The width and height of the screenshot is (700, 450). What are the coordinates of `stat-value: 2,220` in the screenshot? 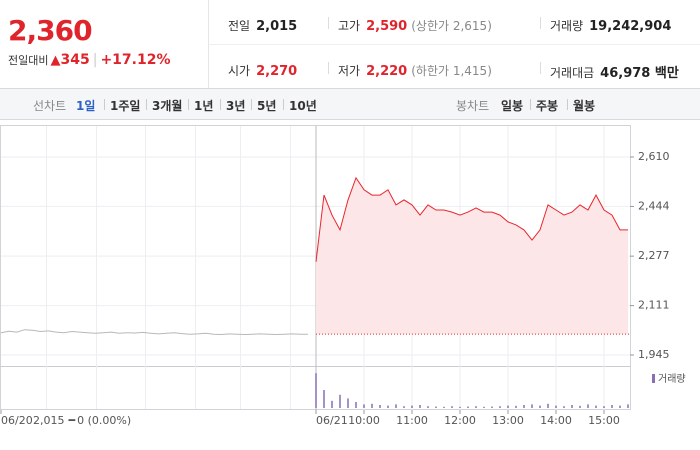 It's located at (387, 71).